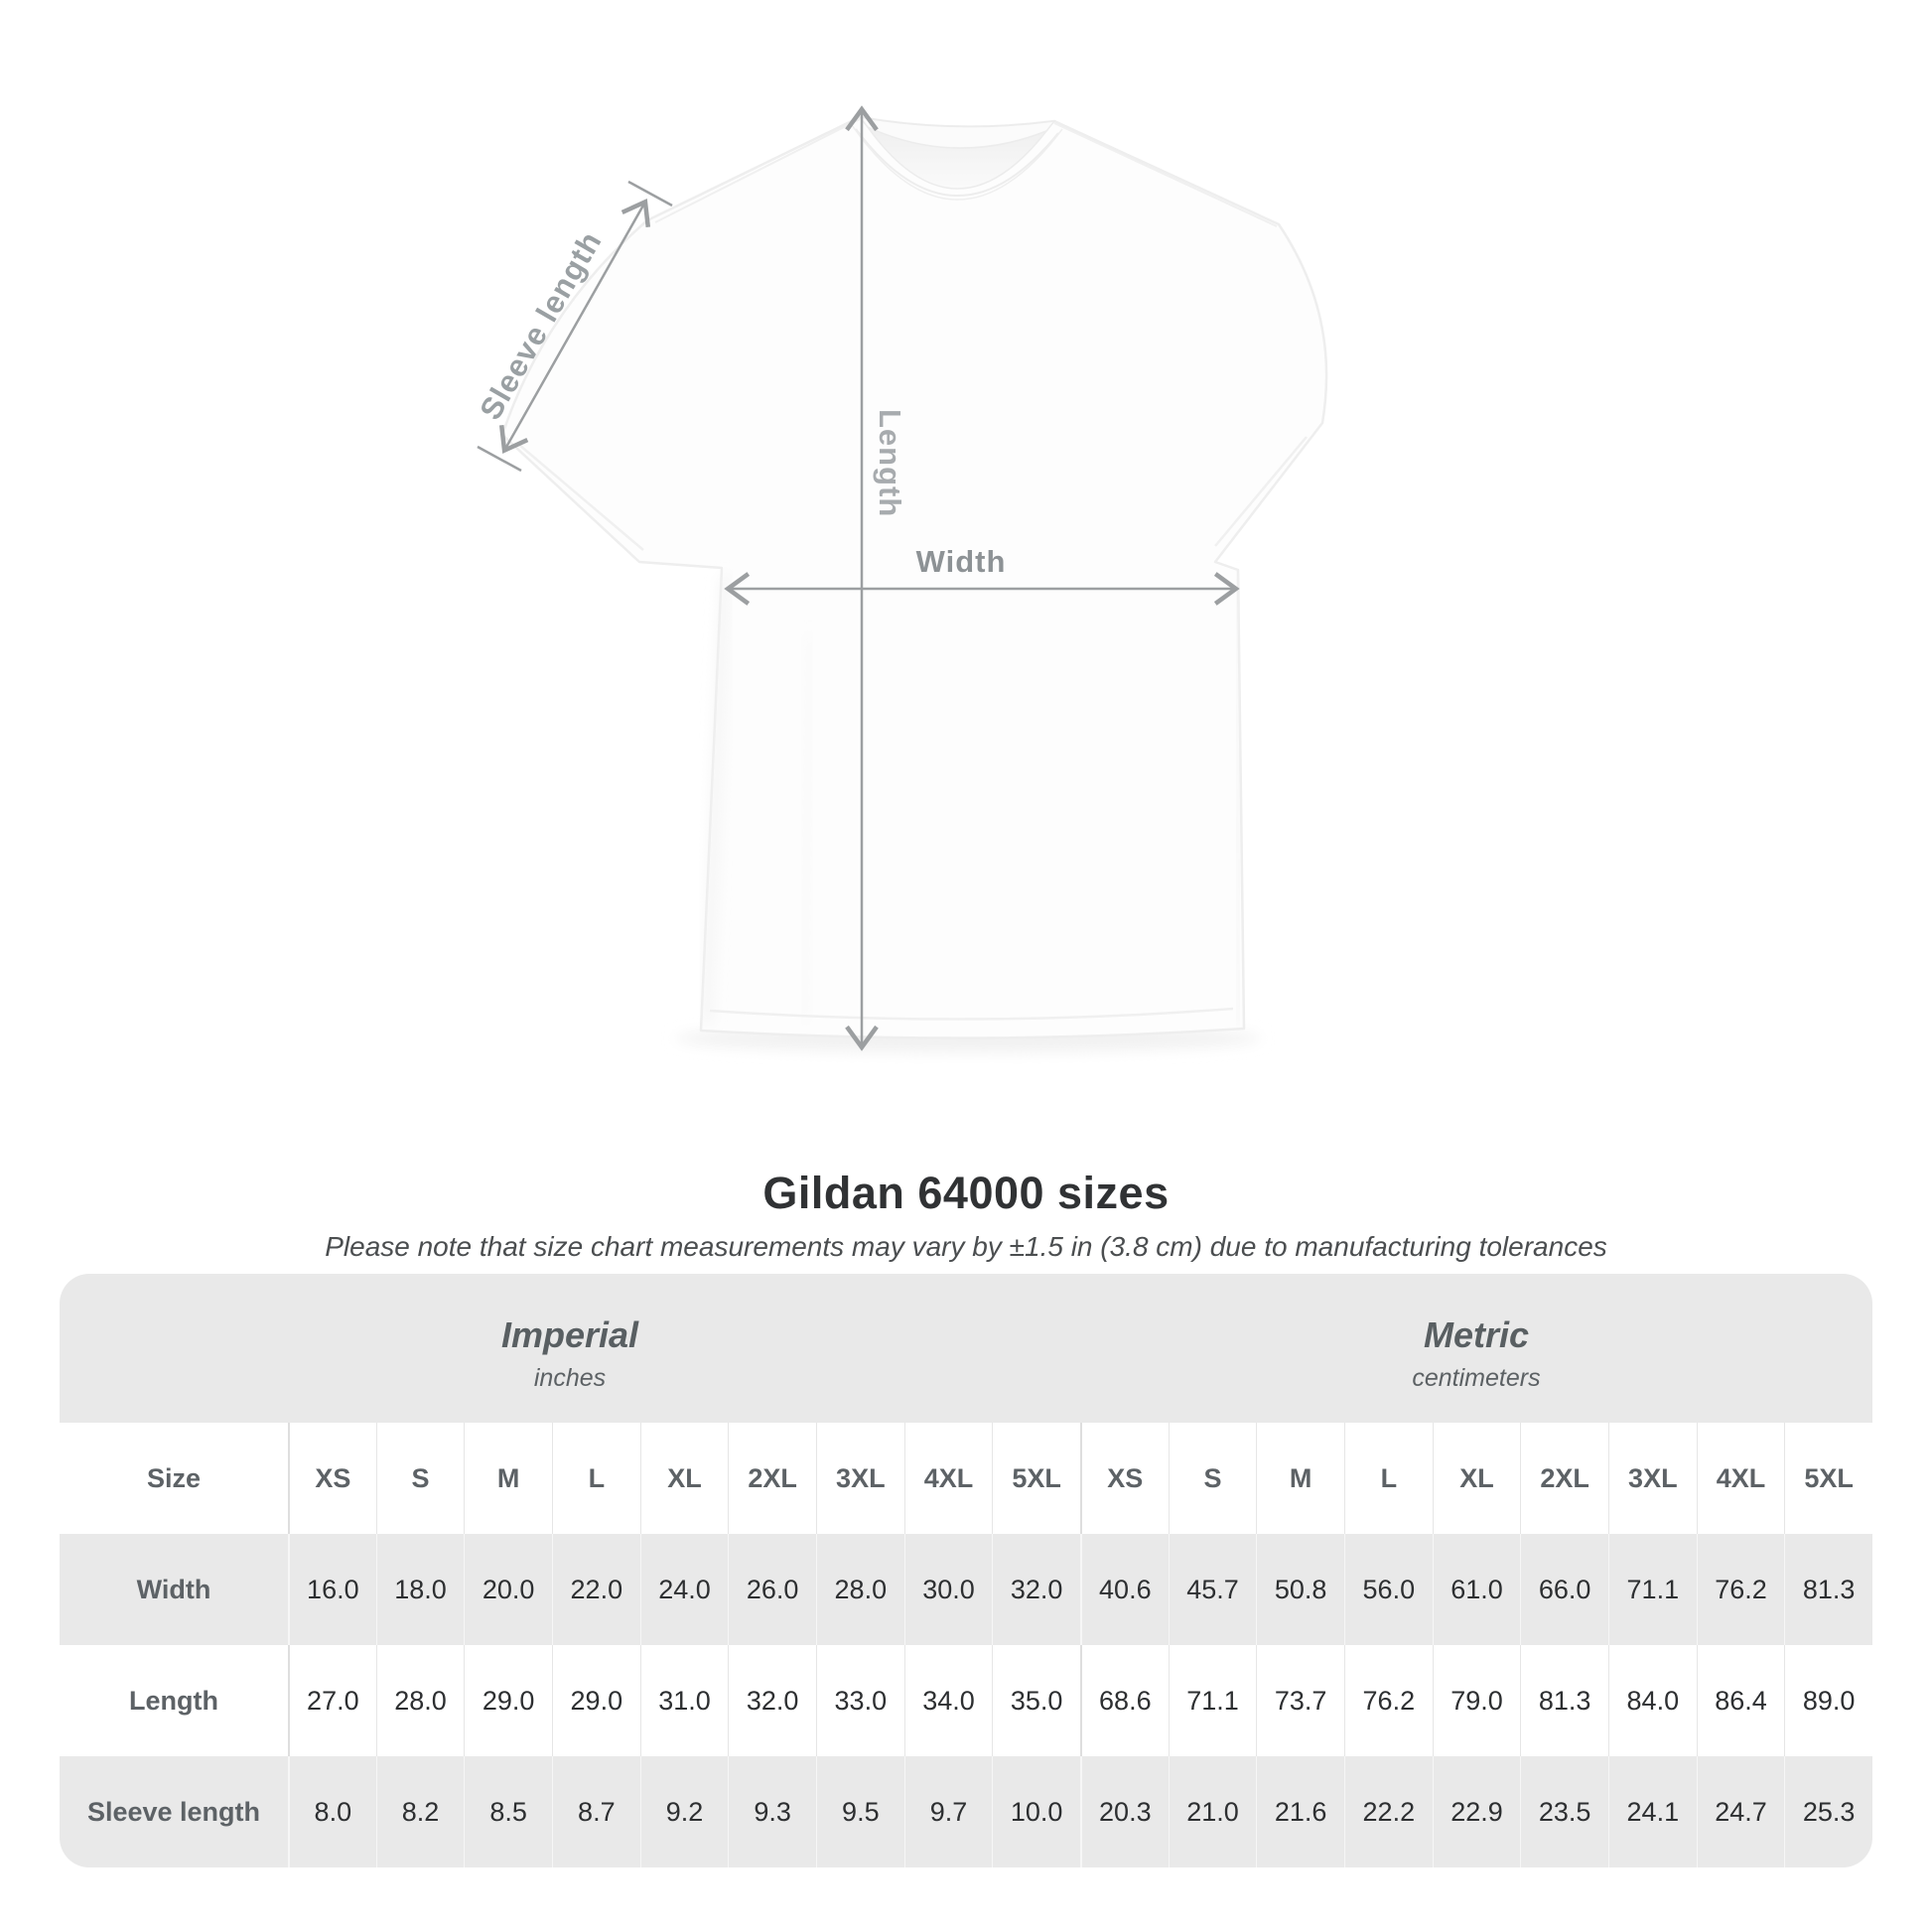 The image size is (1932, 1932). What do you see at coordinates (174, 1589) in the screenshot?
I see `width-row-label: Width` at bounding box center [174, 1589].